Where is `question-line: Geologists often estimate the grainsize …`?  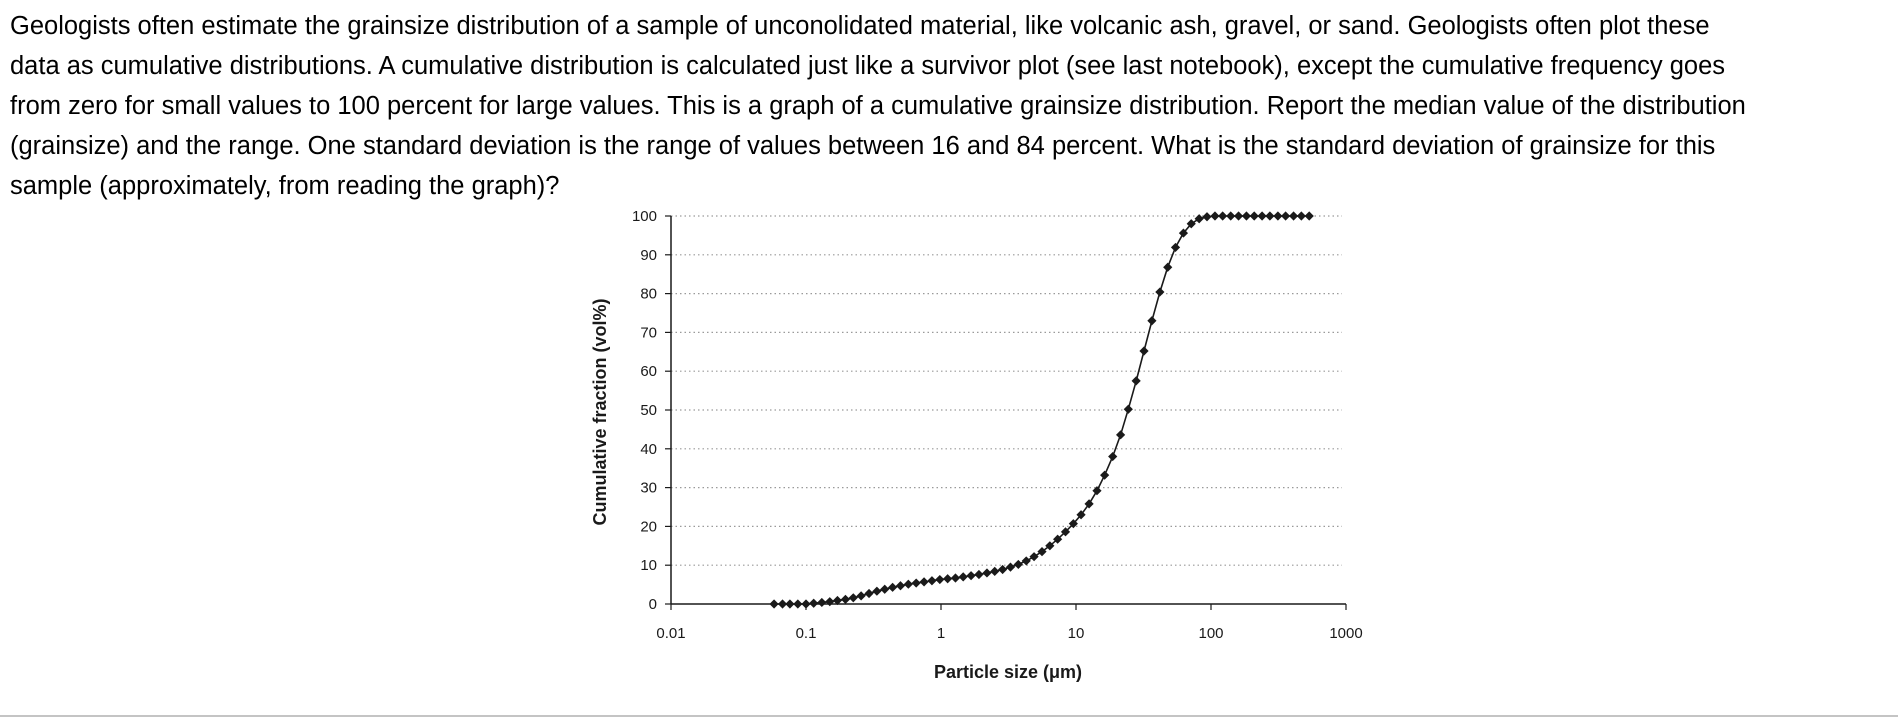 question-line: Geologists often estimate the grainsize … is located at coordinates (860, 26).